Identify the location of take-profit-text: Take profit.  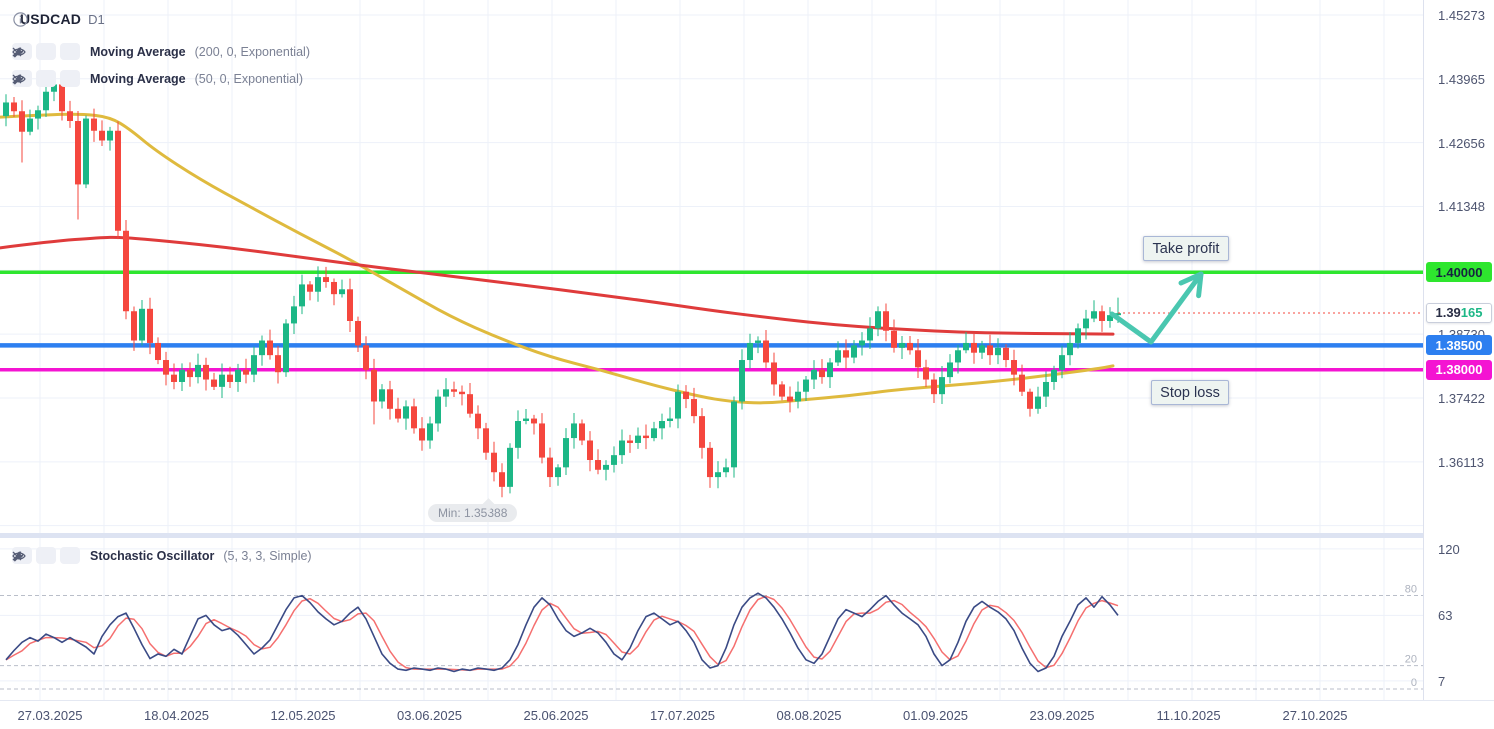
(1186, 248).